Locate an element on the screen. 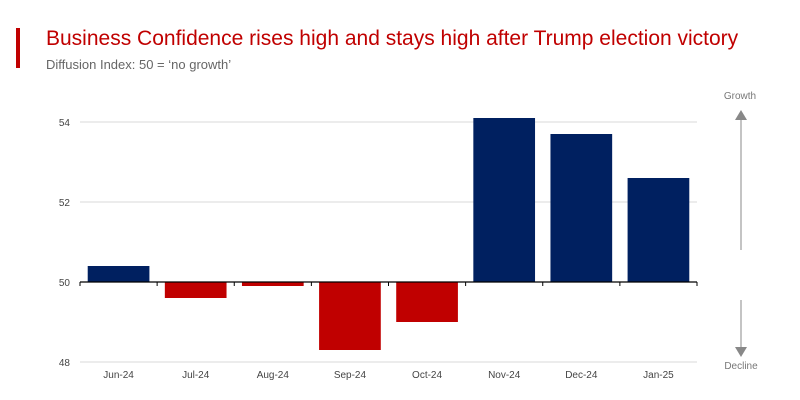 This screenshot has height=400, width=800. x-tick-label: Dec-24 is located at coordinates (581, 375).